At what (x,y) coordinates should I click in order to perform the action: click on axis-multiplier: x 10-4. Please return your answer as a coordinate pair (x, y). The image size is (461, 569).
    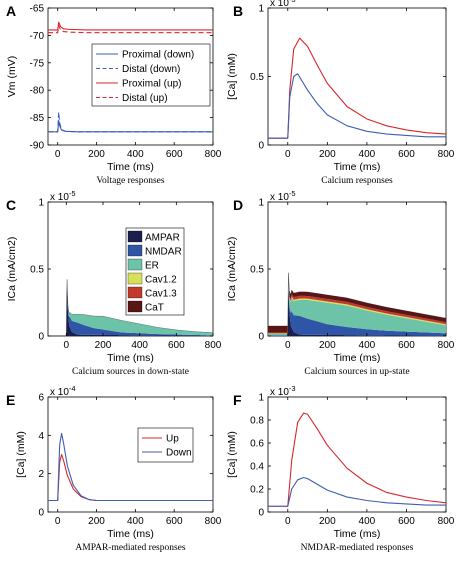
    Looking at the image, I should click on (63, 391).